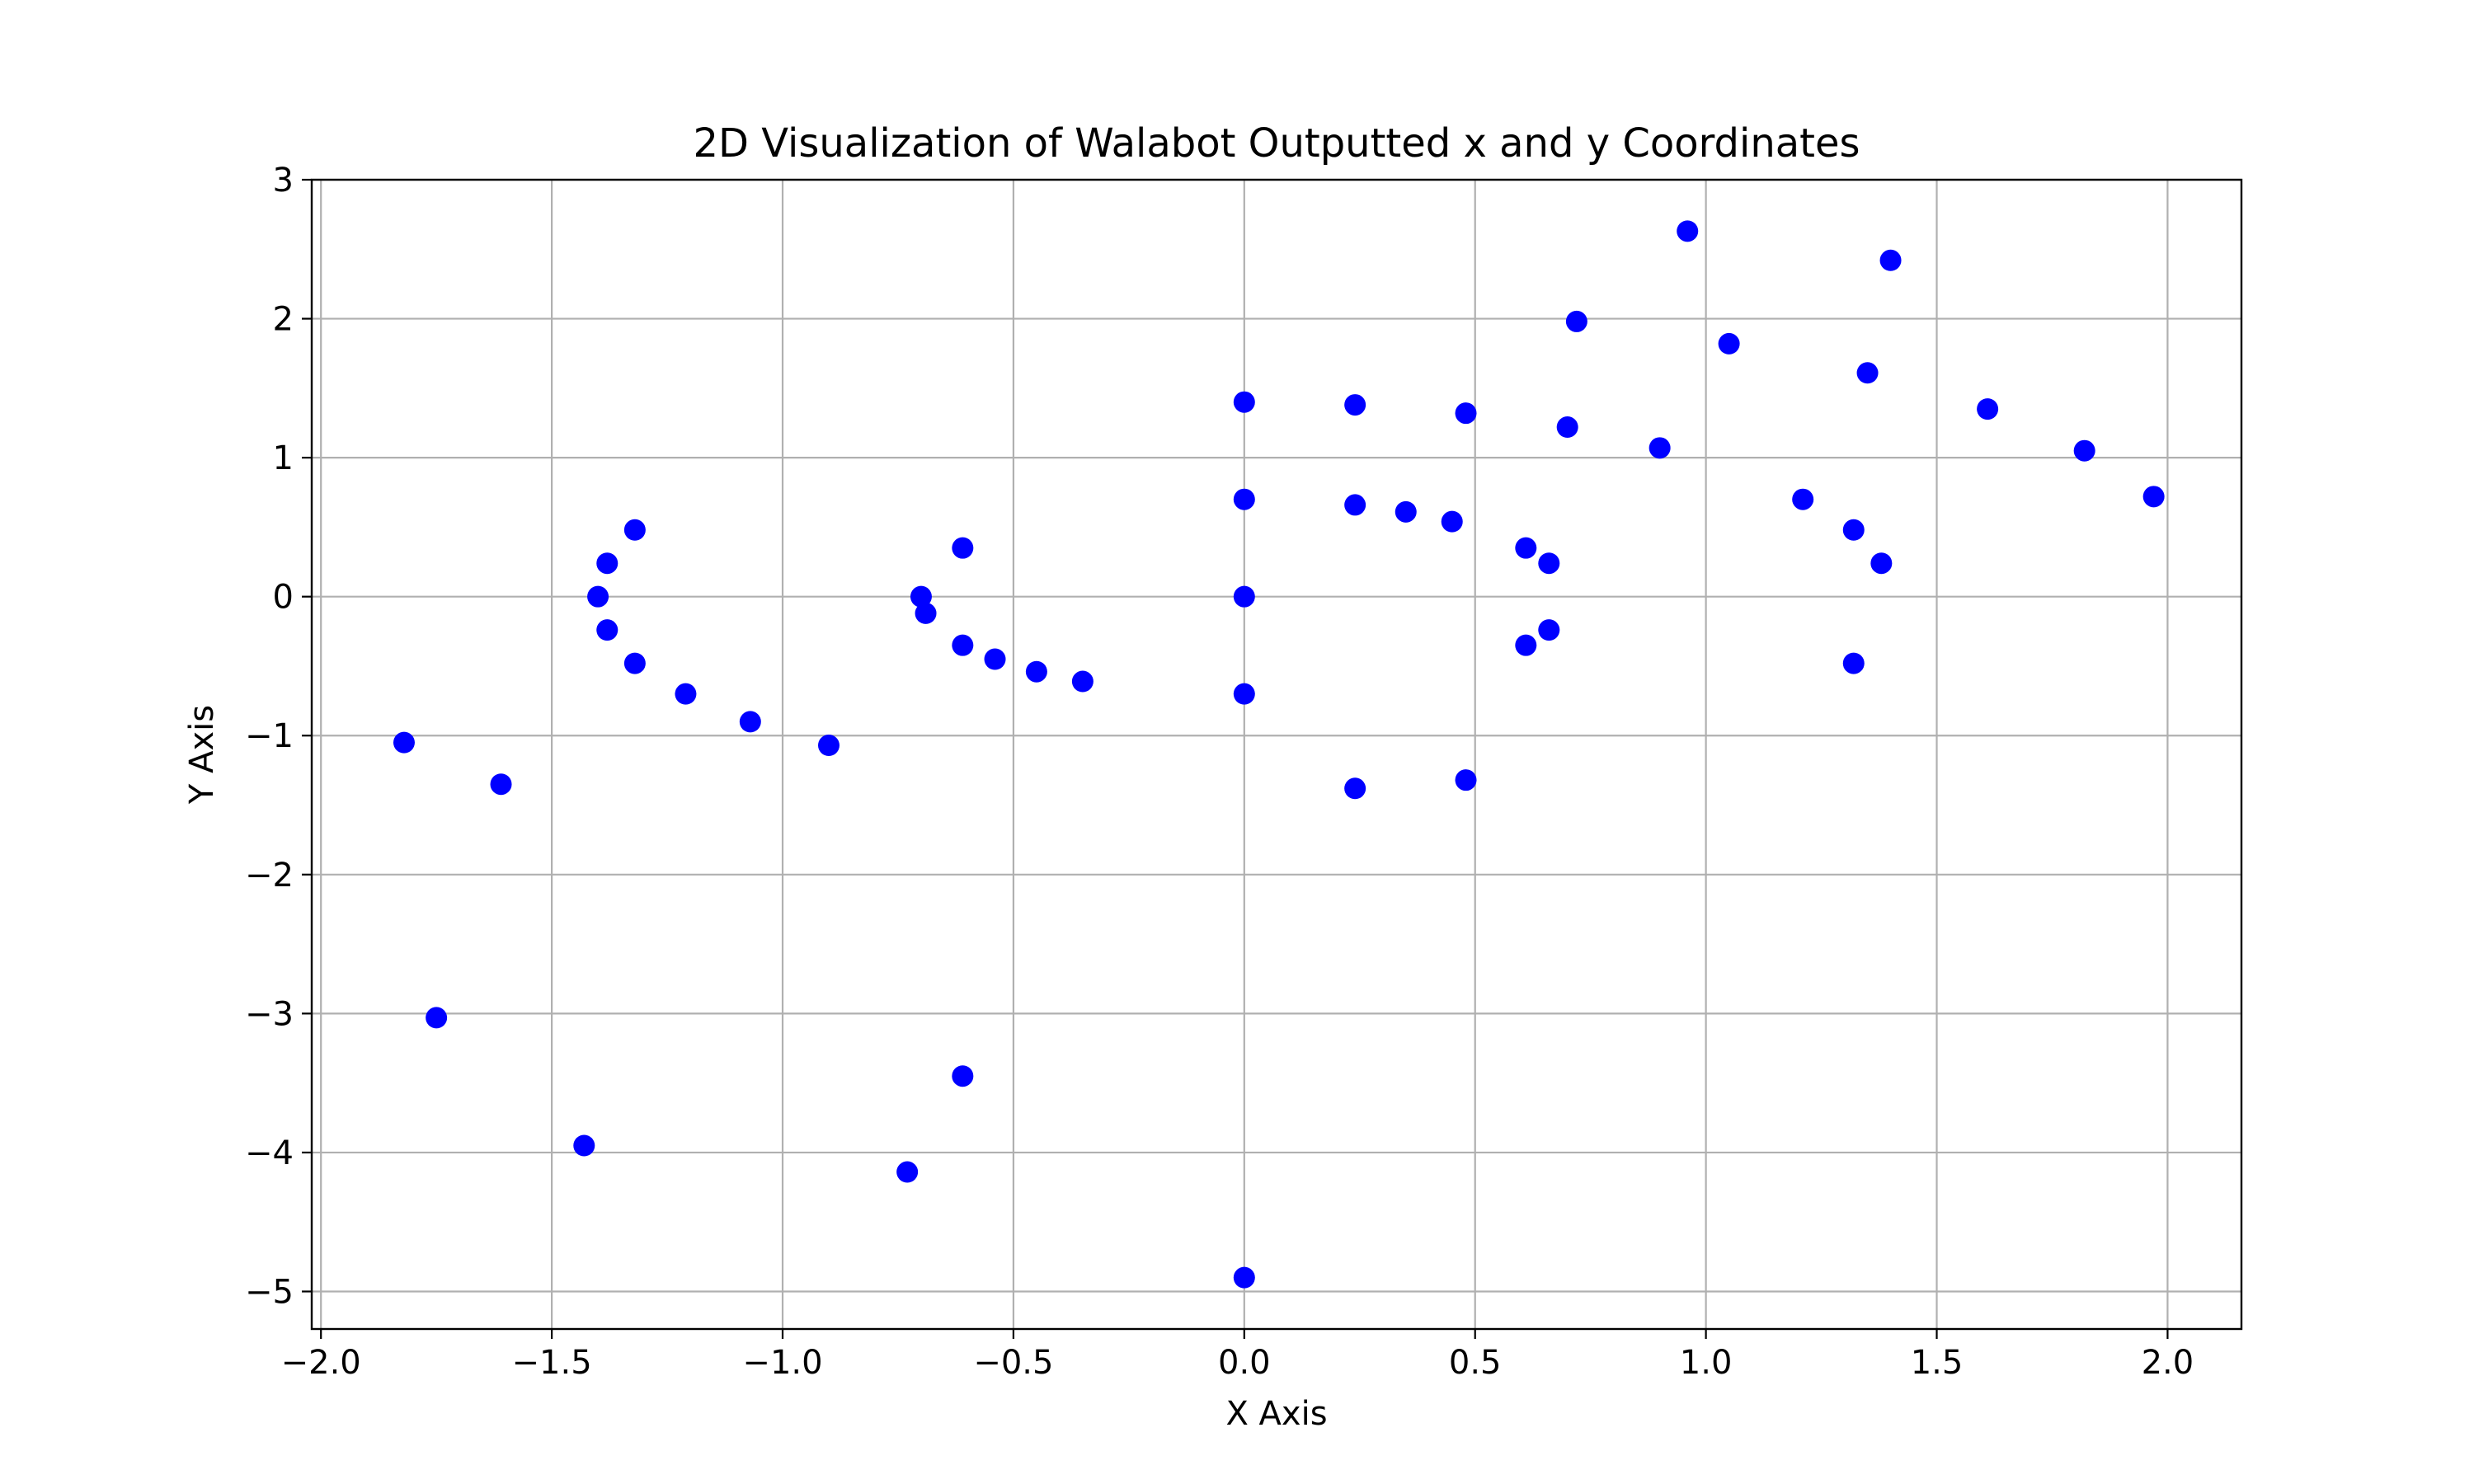 The height and width of the screenshot is (1484, 2474). I want to click on y-tick-label: −5, so click(269, 1292).